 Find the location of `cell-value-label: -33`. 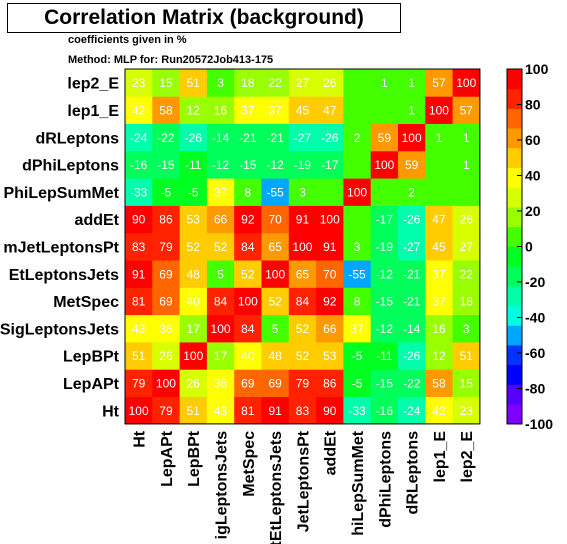

cell-value-label: -33 is located at coordinates (357, 411).